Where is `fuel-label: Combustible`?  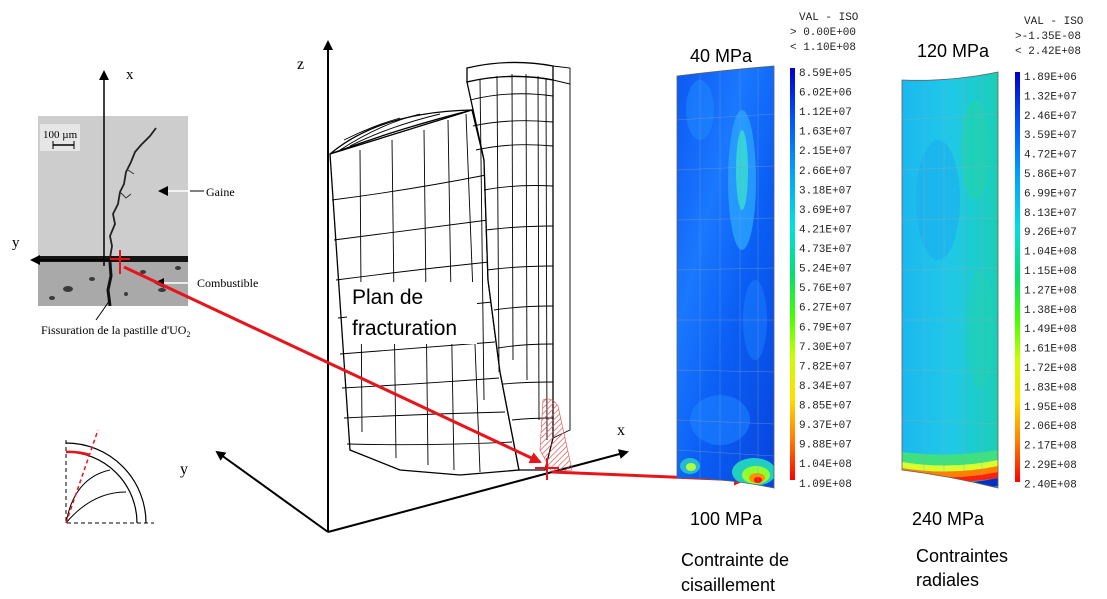
fuel-label: Combustible is located at coordinates (227, 283).